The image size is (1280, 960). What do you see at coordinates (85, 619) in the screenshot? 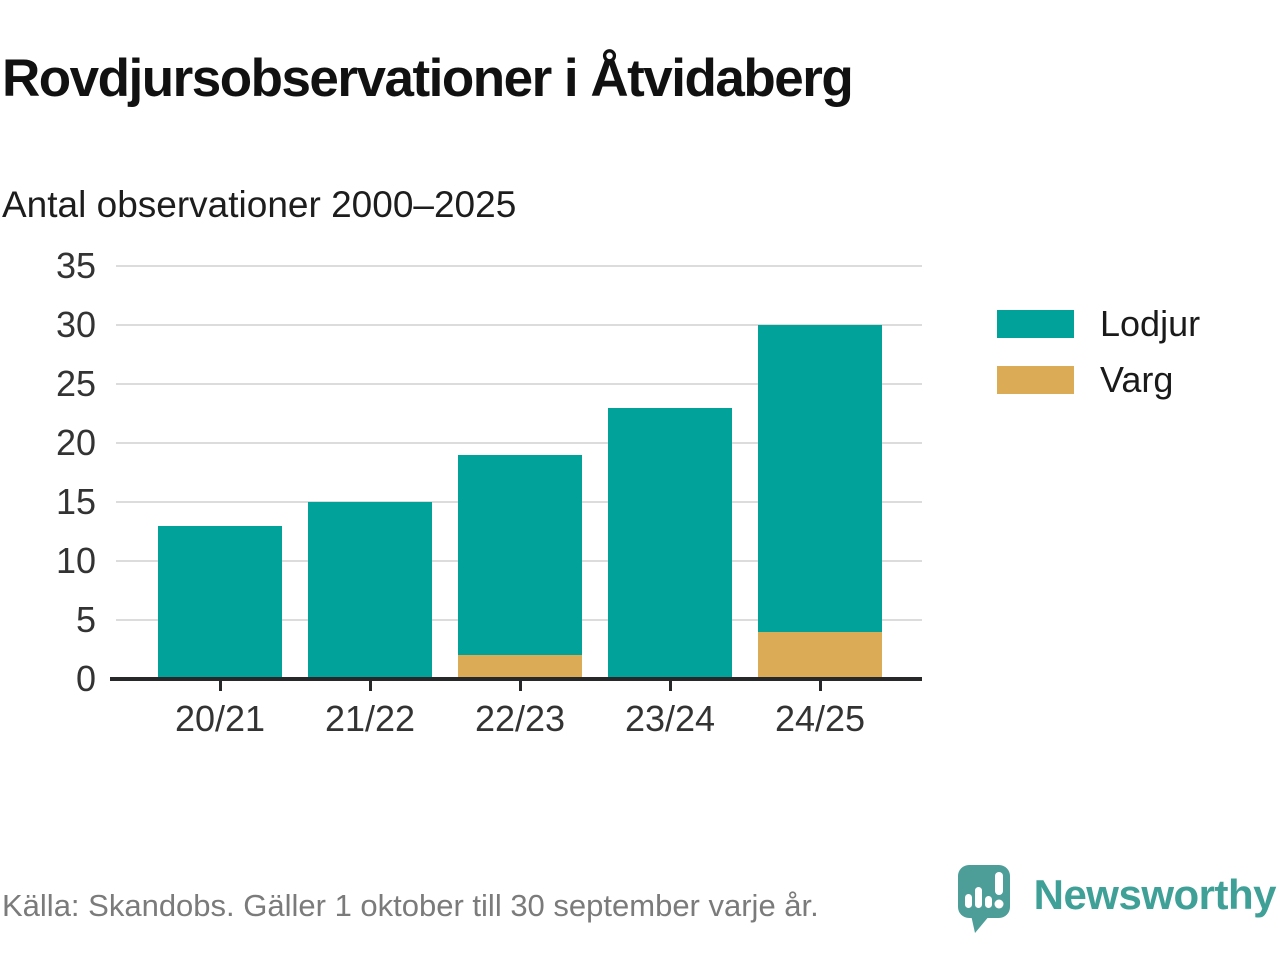
I see `y-axis-tick-label: 5` at bounding box center [85, 619].